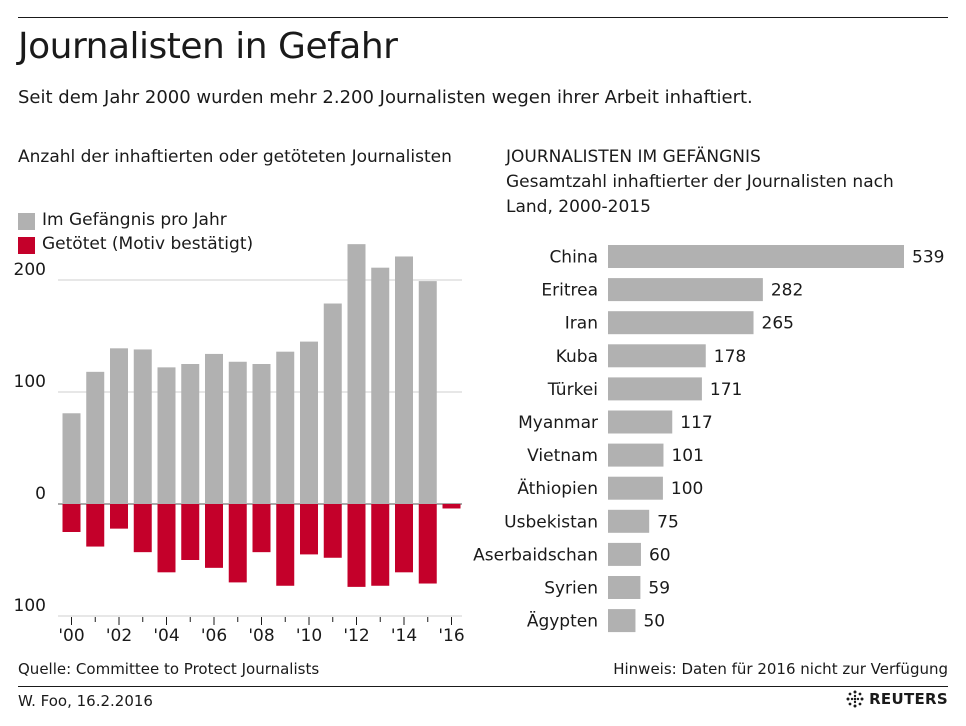 This screenshot has height=726, width=966. What do you see at coordinates (551, 522) in the screenshot?
I see `country-label: Usbekistan` at bounding box center [551, 522].